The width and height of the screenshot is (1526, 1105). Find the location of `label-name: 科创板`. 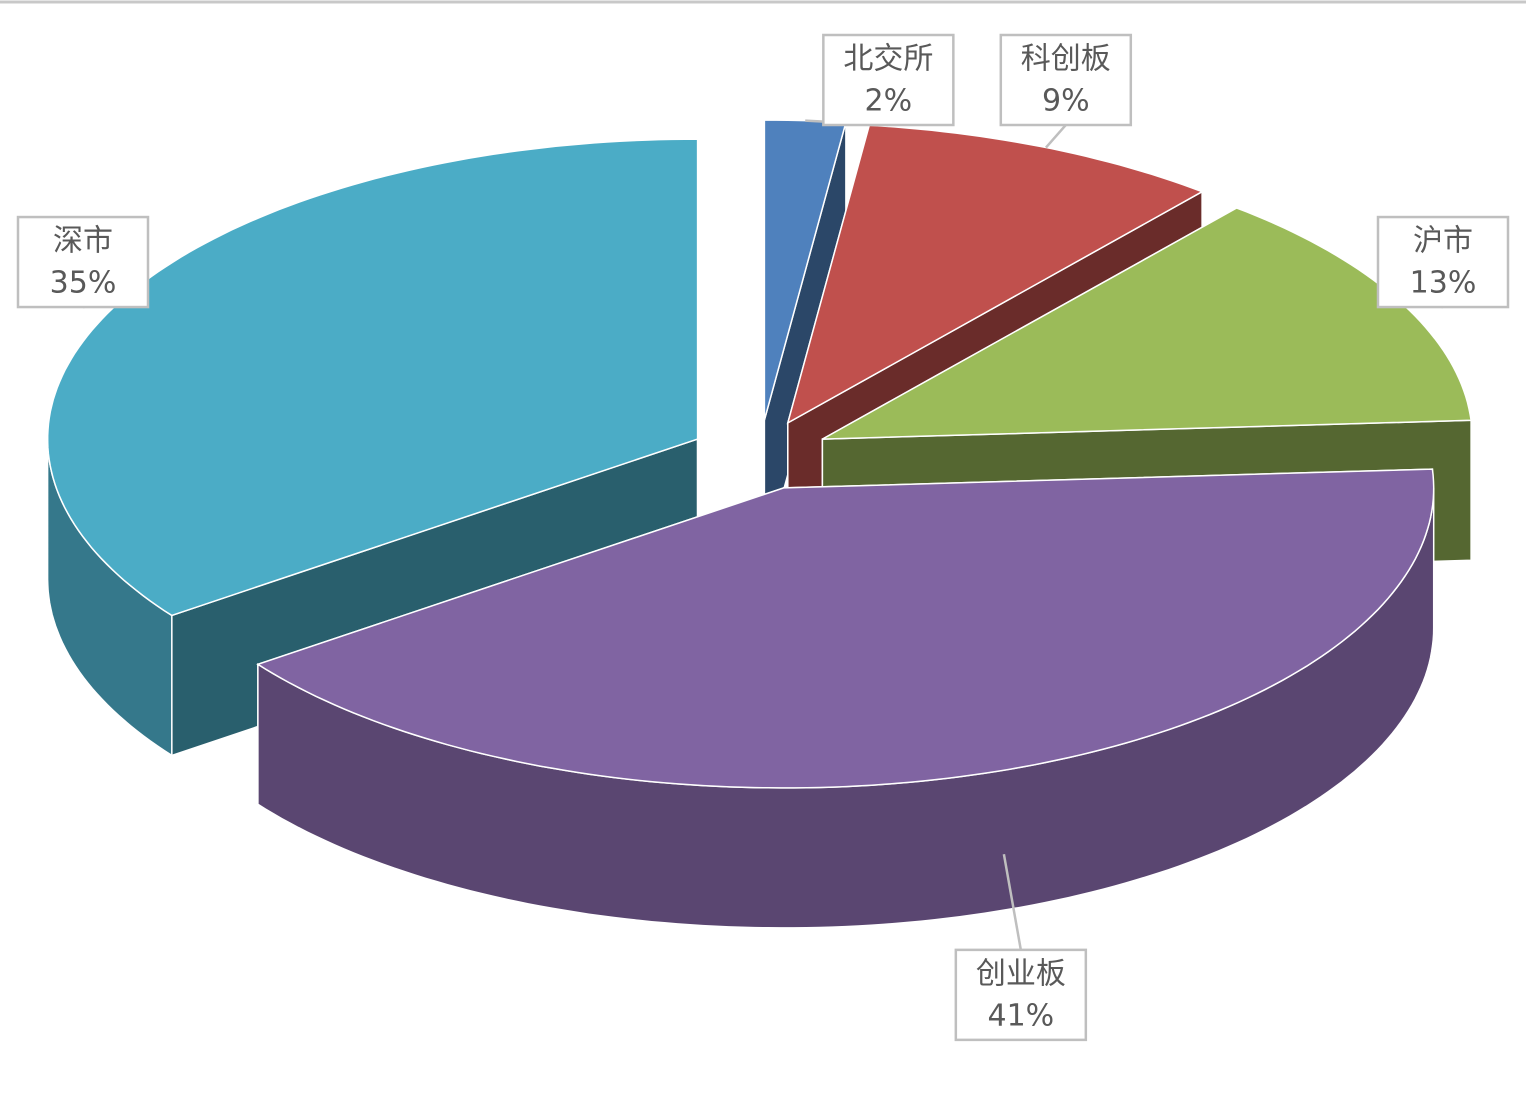

label-name: 科创板 is located at coordinates (1066, 59).